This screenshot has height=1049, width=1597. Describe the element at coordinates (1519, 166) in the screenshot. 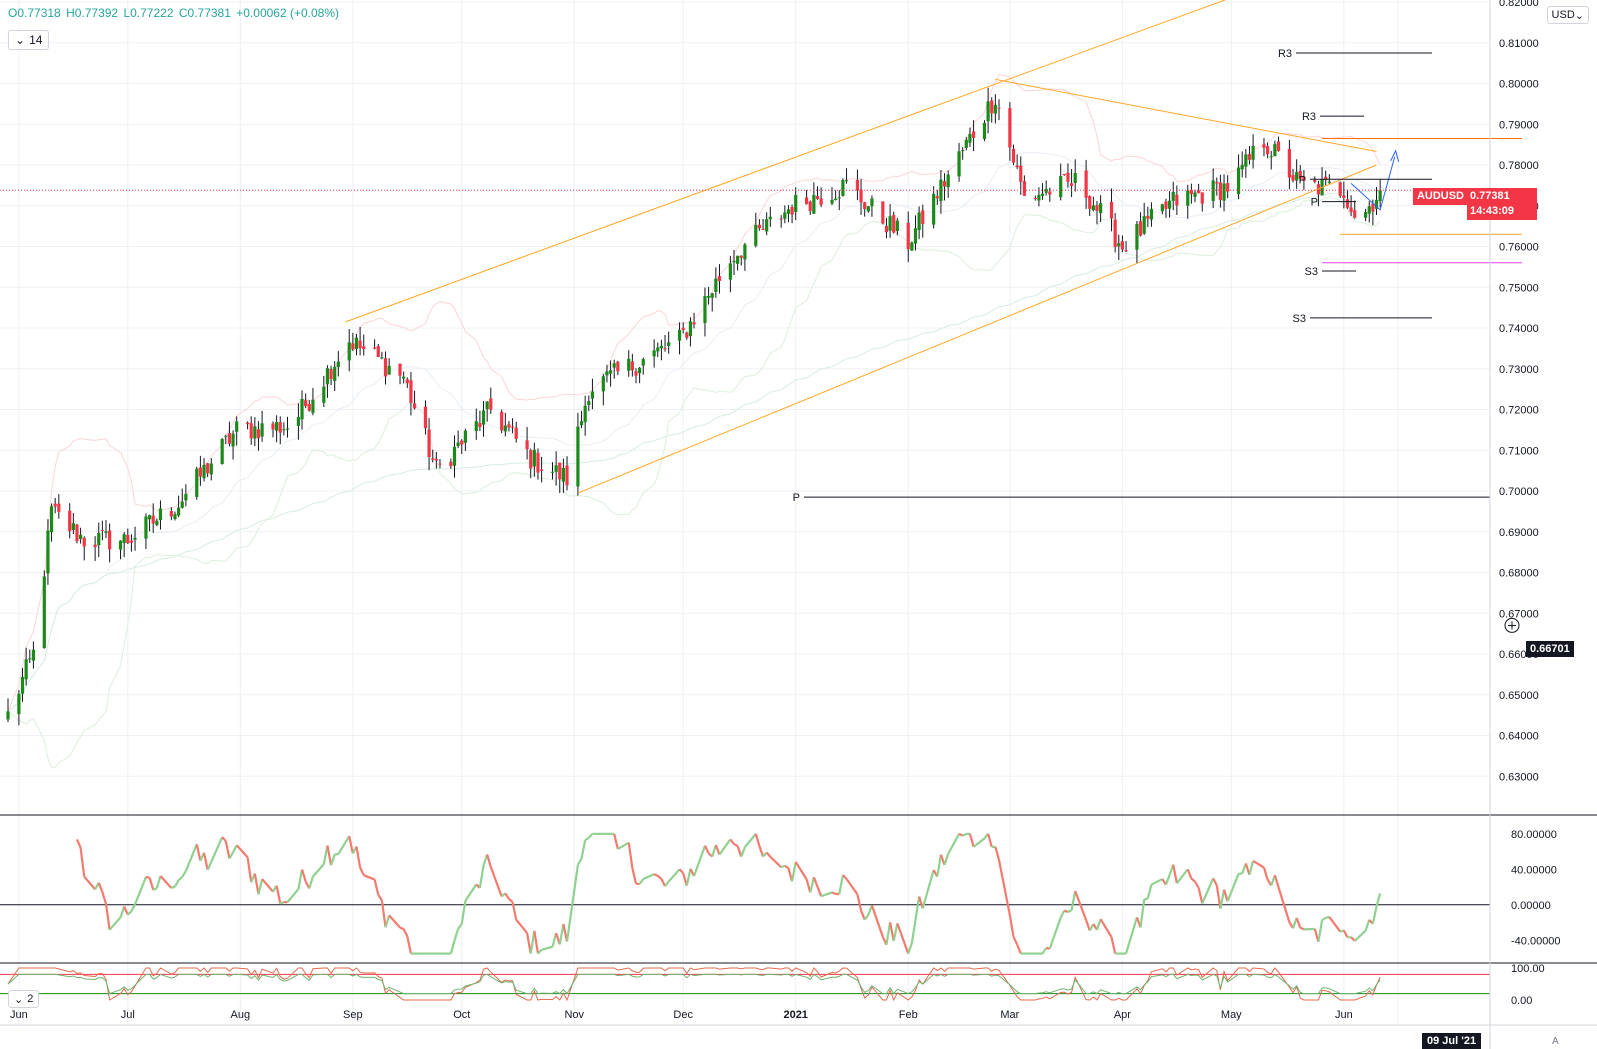

I see `y-tick-label: 0.78000` at that location.